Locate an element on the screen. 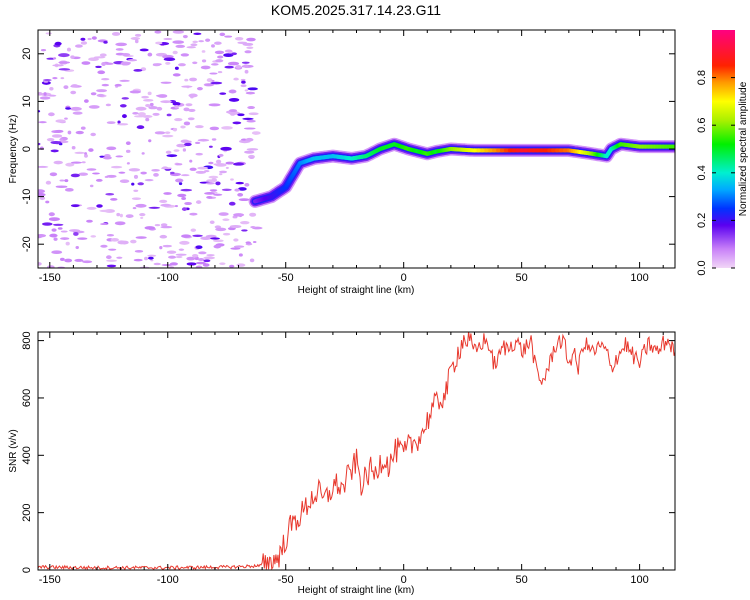  spectrogram-xtick-label: 50 is located at coordinates (522, 278).